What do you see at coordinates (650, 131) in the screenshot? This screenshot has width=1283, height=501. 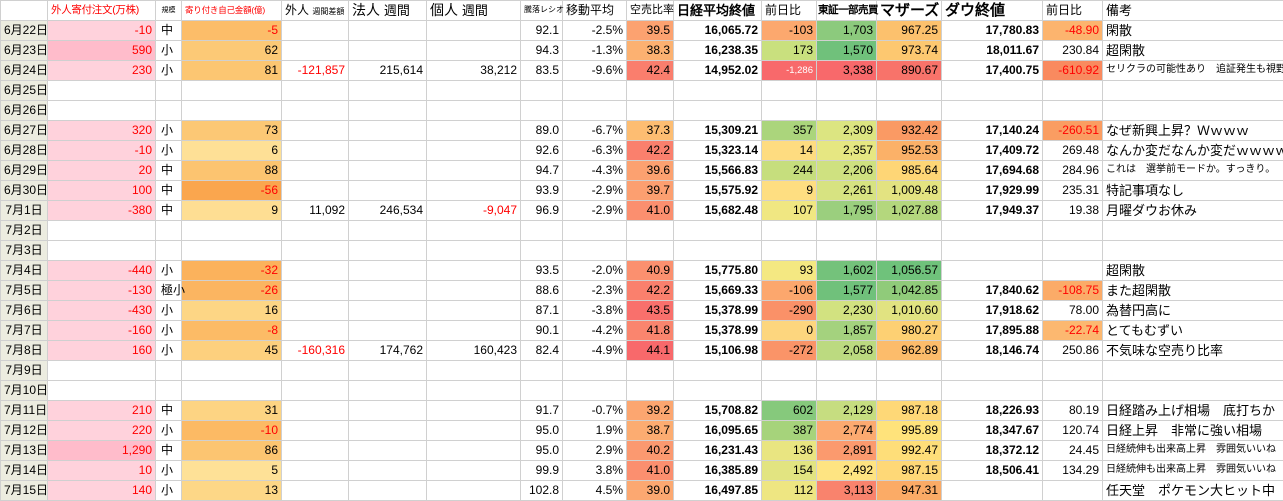 I see `cell-short: 37.3` at bounding box center [650, 131].